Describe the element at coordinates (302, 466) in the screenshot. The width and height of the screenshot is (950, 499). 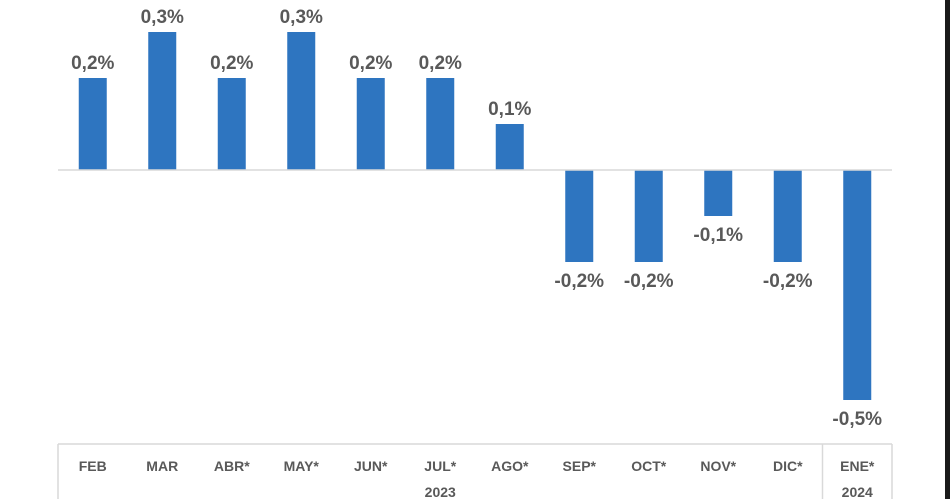
I see `tick-label: MAY*` at that location.